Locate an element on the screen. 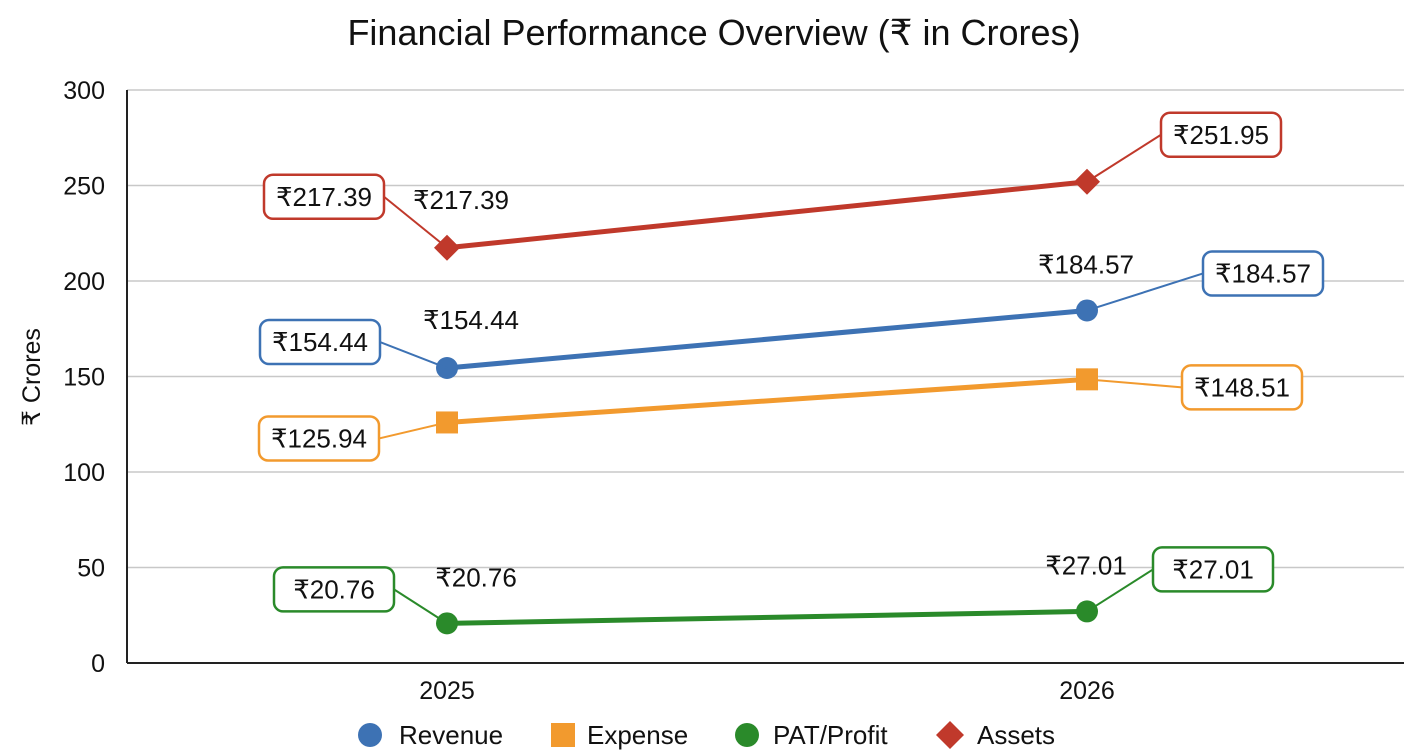 Image resolution: width=1424 pixels, height=752 pixels. data-label-plain: ₹154.44 is located at coordinates (471, 320).